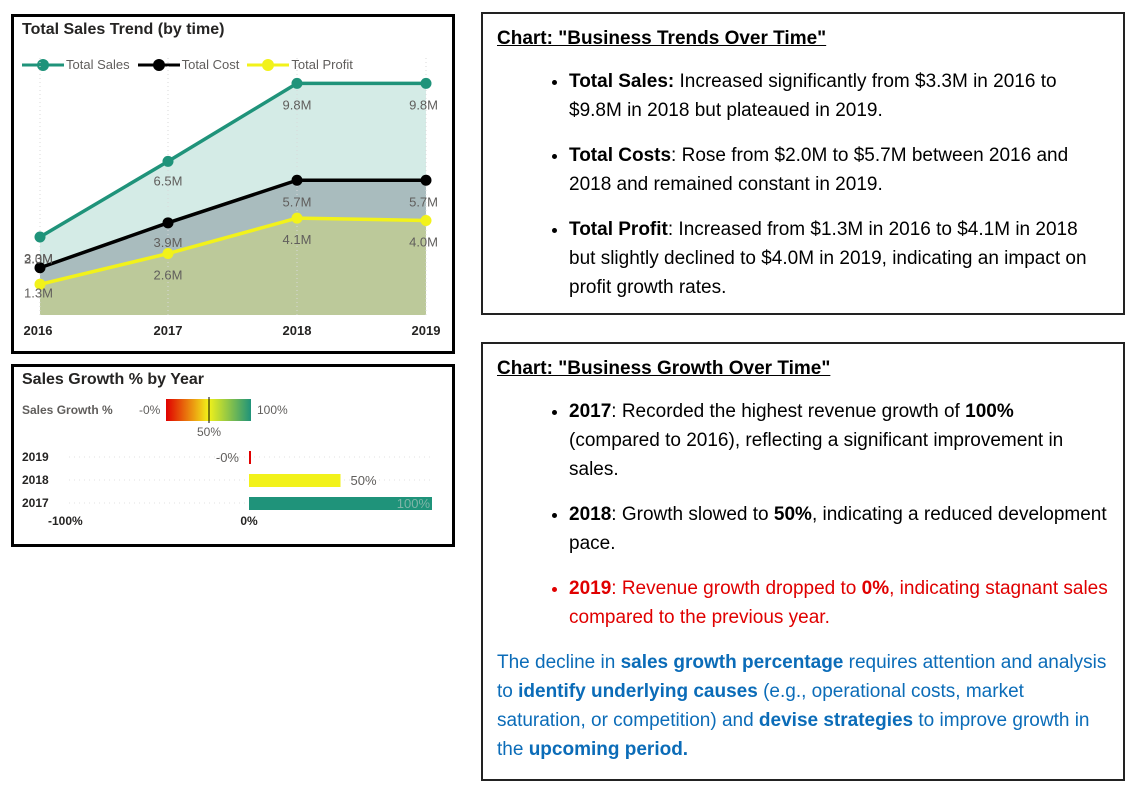  I want to click on x-tick-label: 2016, so click(38, 330).